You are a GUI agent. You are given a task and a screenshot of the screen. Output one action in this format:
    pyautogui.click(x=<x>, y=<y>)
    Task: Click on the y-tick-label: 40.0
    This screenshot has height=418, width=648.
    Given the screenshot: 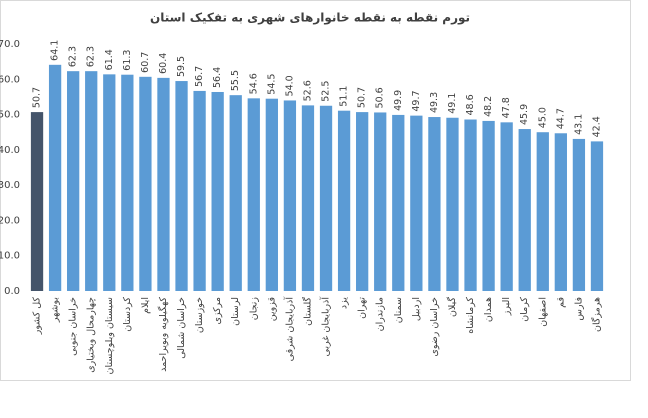 What is the action you would take?
    pyautogui.click(x=10, y=150)
    